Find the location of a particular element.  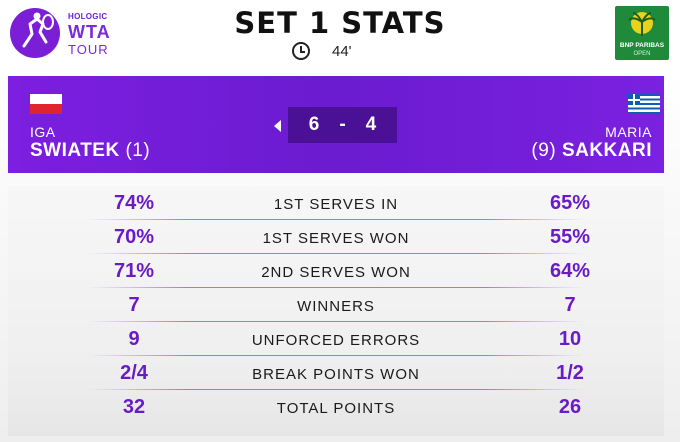

poland-flag-icon is located at coordinates (46, 104).